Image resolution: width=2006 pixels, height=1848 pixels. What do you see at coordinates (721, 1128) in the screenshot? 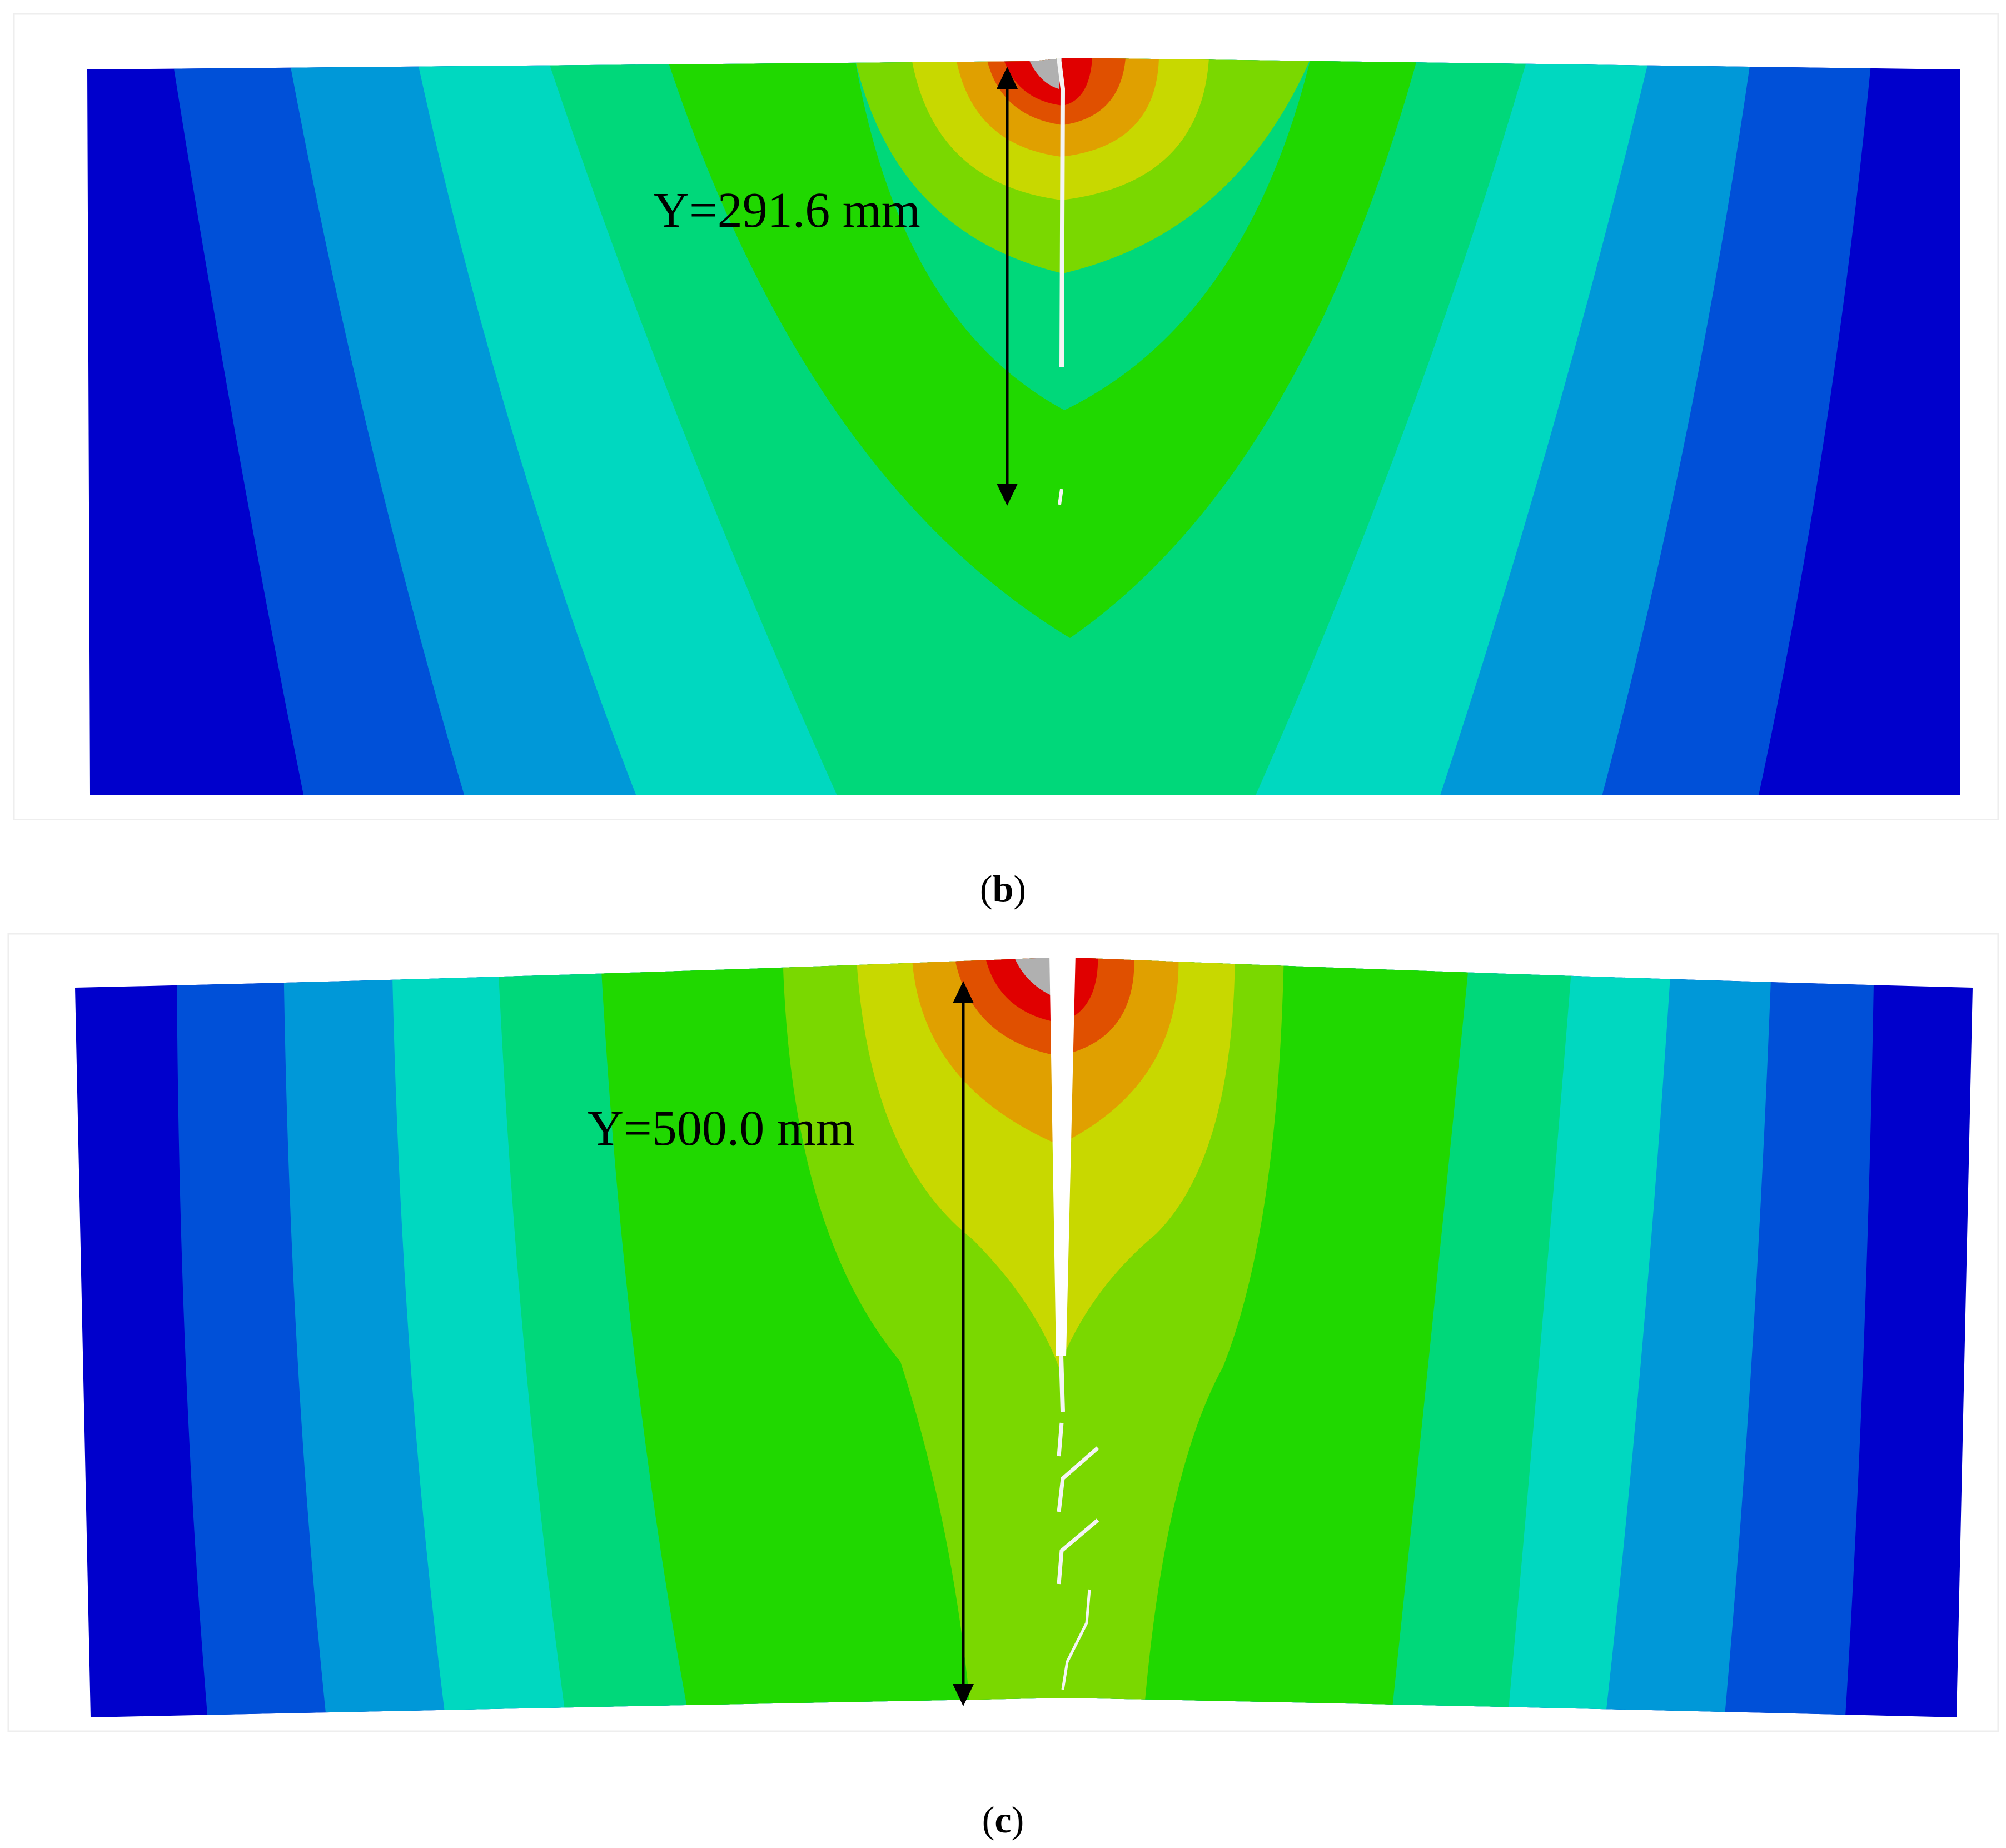
I see `dimension-label: Y=500.0 mm` at bounding box center [721, 1128].